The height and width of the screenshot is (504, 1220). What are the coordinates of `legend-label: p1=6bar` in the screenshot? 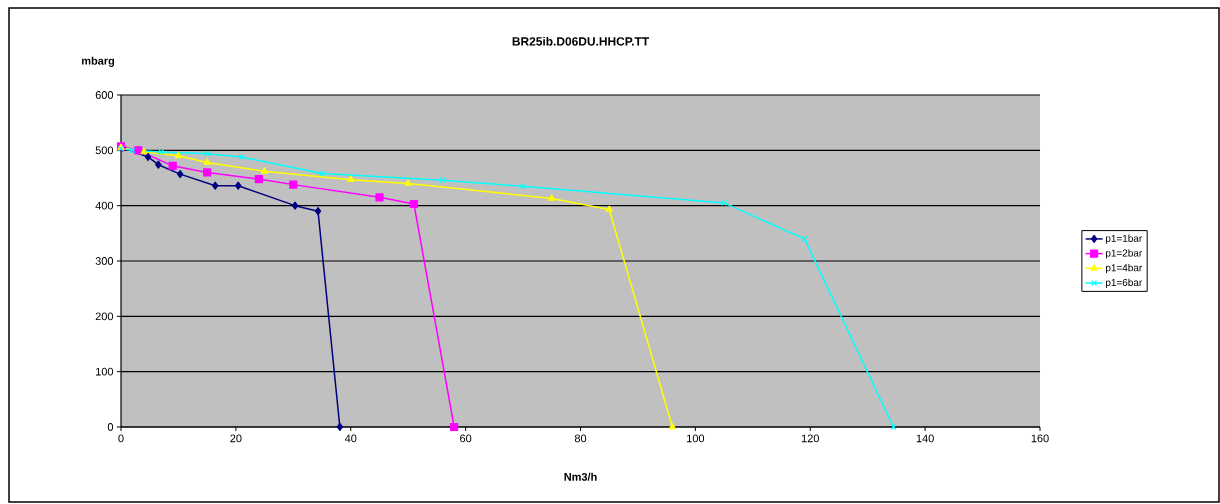 It's located at (1124, 283).